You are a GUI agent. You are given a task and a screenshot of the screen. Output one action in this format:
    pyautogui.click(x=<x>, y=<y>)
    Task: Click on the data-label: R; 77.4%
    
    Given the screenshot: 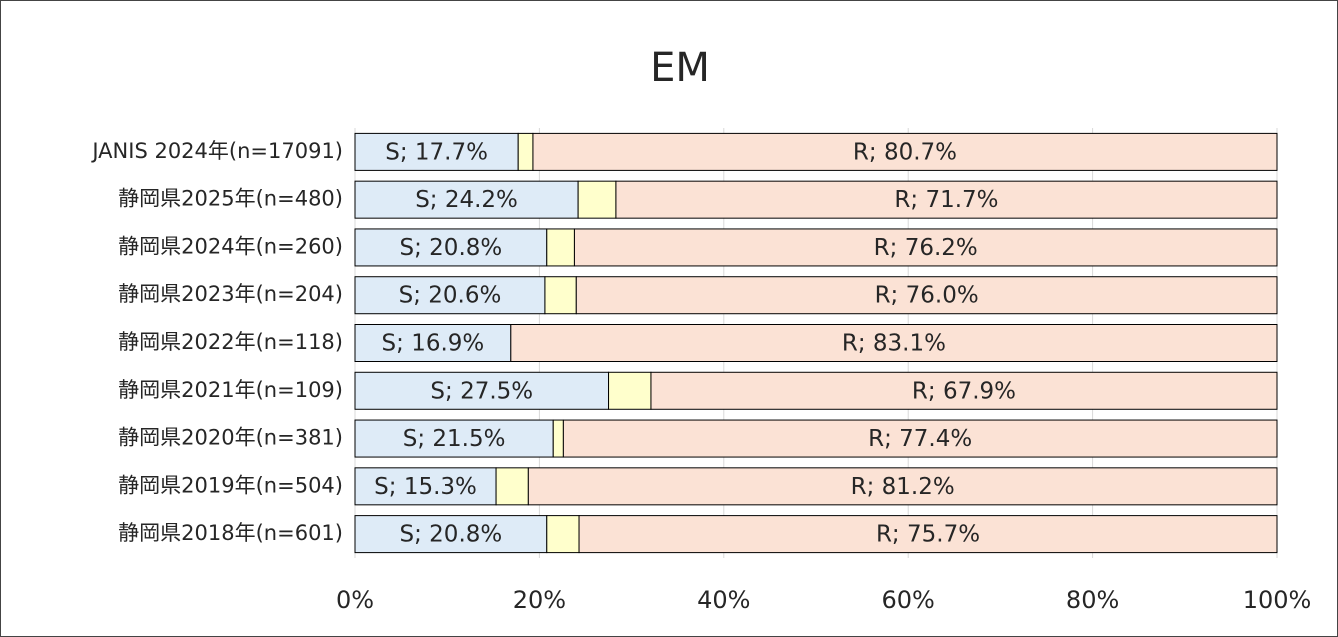 What is the action you would take?
    pyautogui.click(x=920, y=439)
    